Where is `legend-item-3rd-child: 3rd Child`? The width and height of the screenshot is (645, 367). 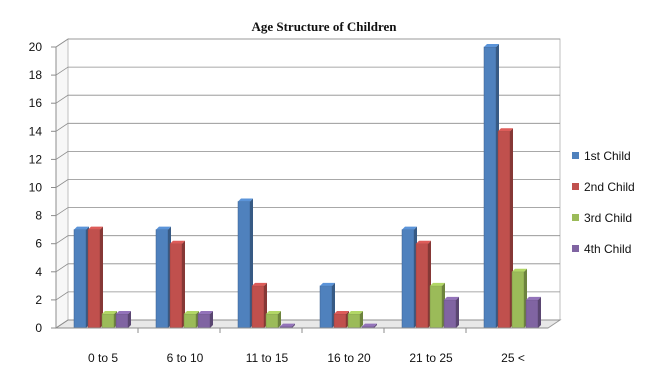 legend-item-3rd-child: 3rd Child is located at coordinates (602, 218).